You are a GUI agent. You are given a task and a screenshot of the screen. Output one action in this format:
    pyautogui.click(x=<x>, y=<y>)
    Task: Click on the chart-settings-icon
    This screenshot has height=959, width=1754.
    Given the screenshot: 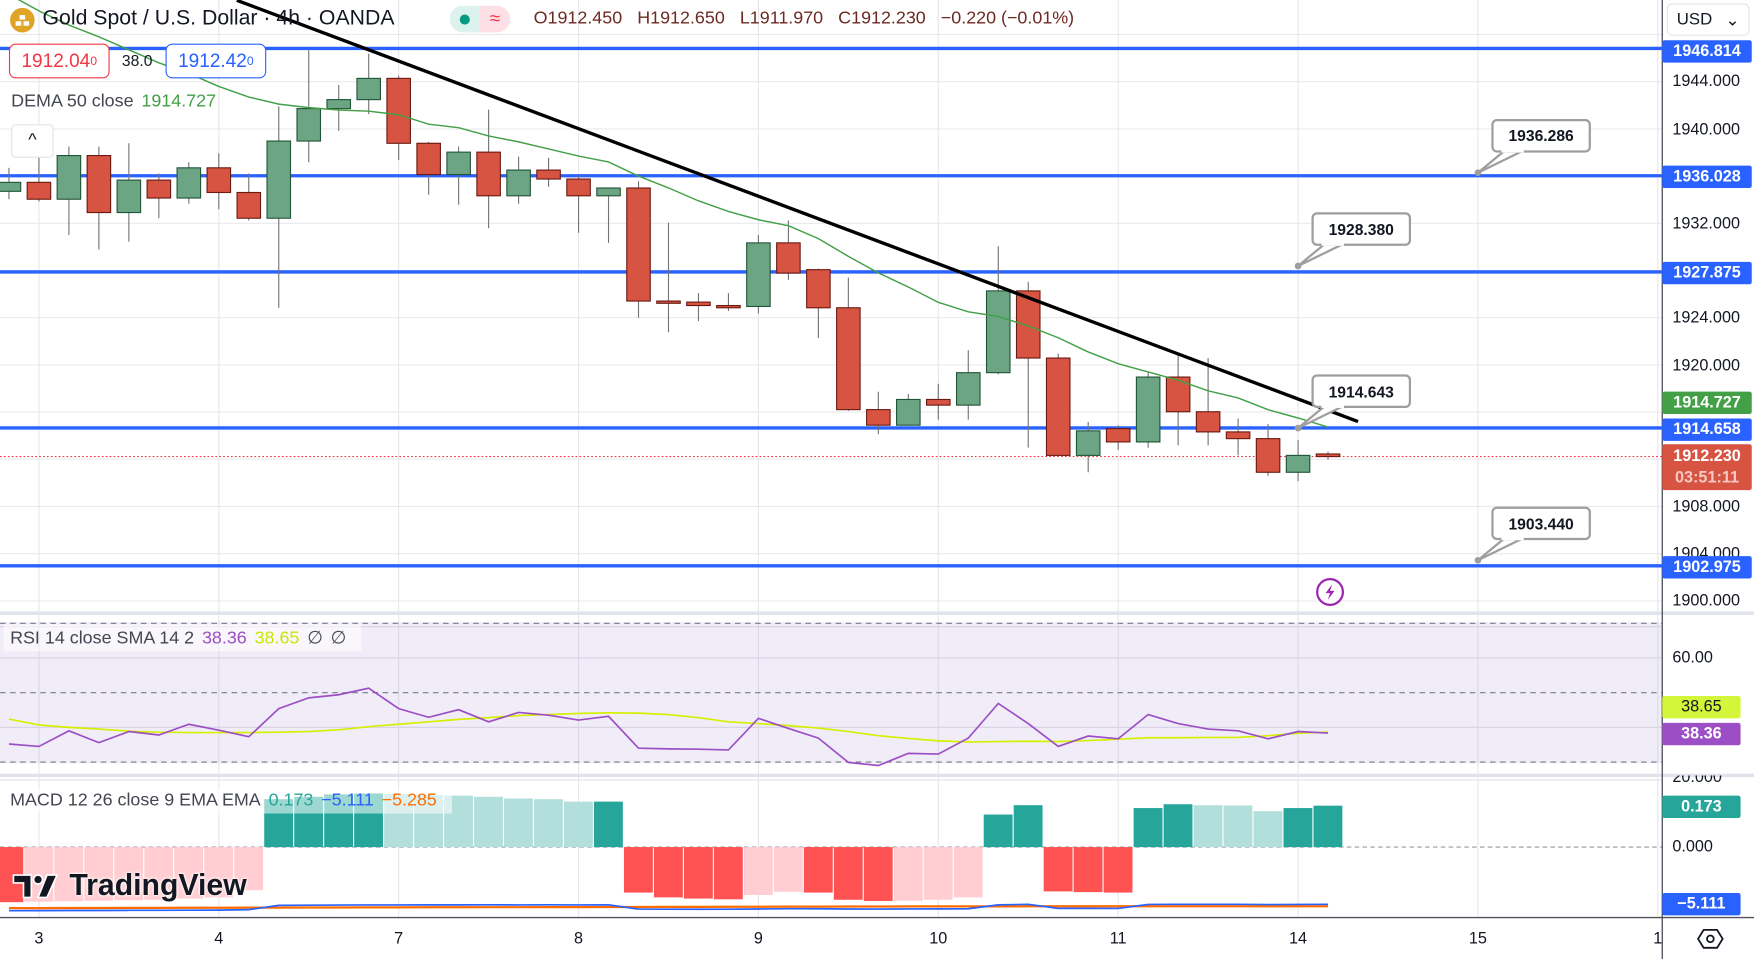 What is the action you would take?
    pyautogui.click(x=1710, y=939)
    